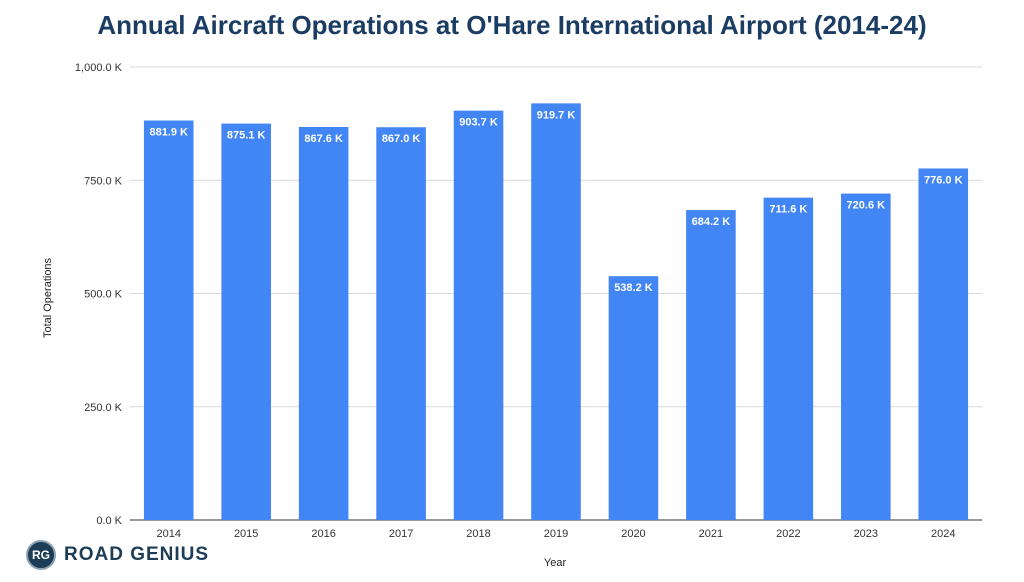 The image size is (1024, 582). I want to click on road-genius-logo: RG ROAD GENIUS, so click(117, 555).